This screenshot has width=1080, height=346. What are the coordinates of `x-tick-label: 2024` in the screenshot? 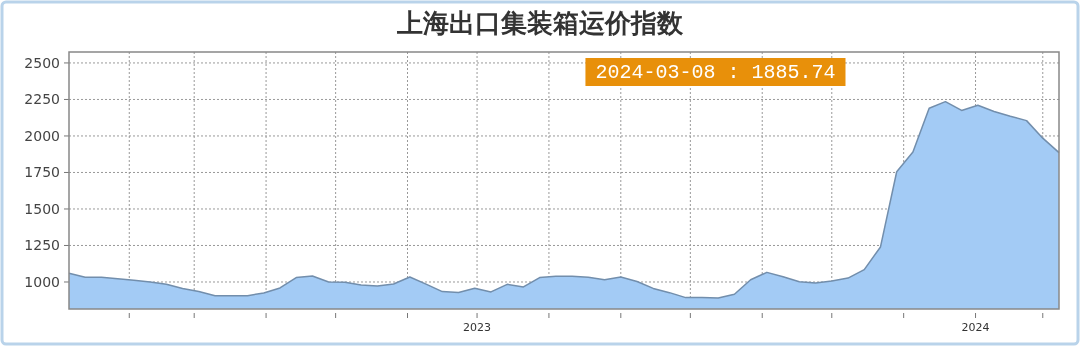 It's located at (975, 327).